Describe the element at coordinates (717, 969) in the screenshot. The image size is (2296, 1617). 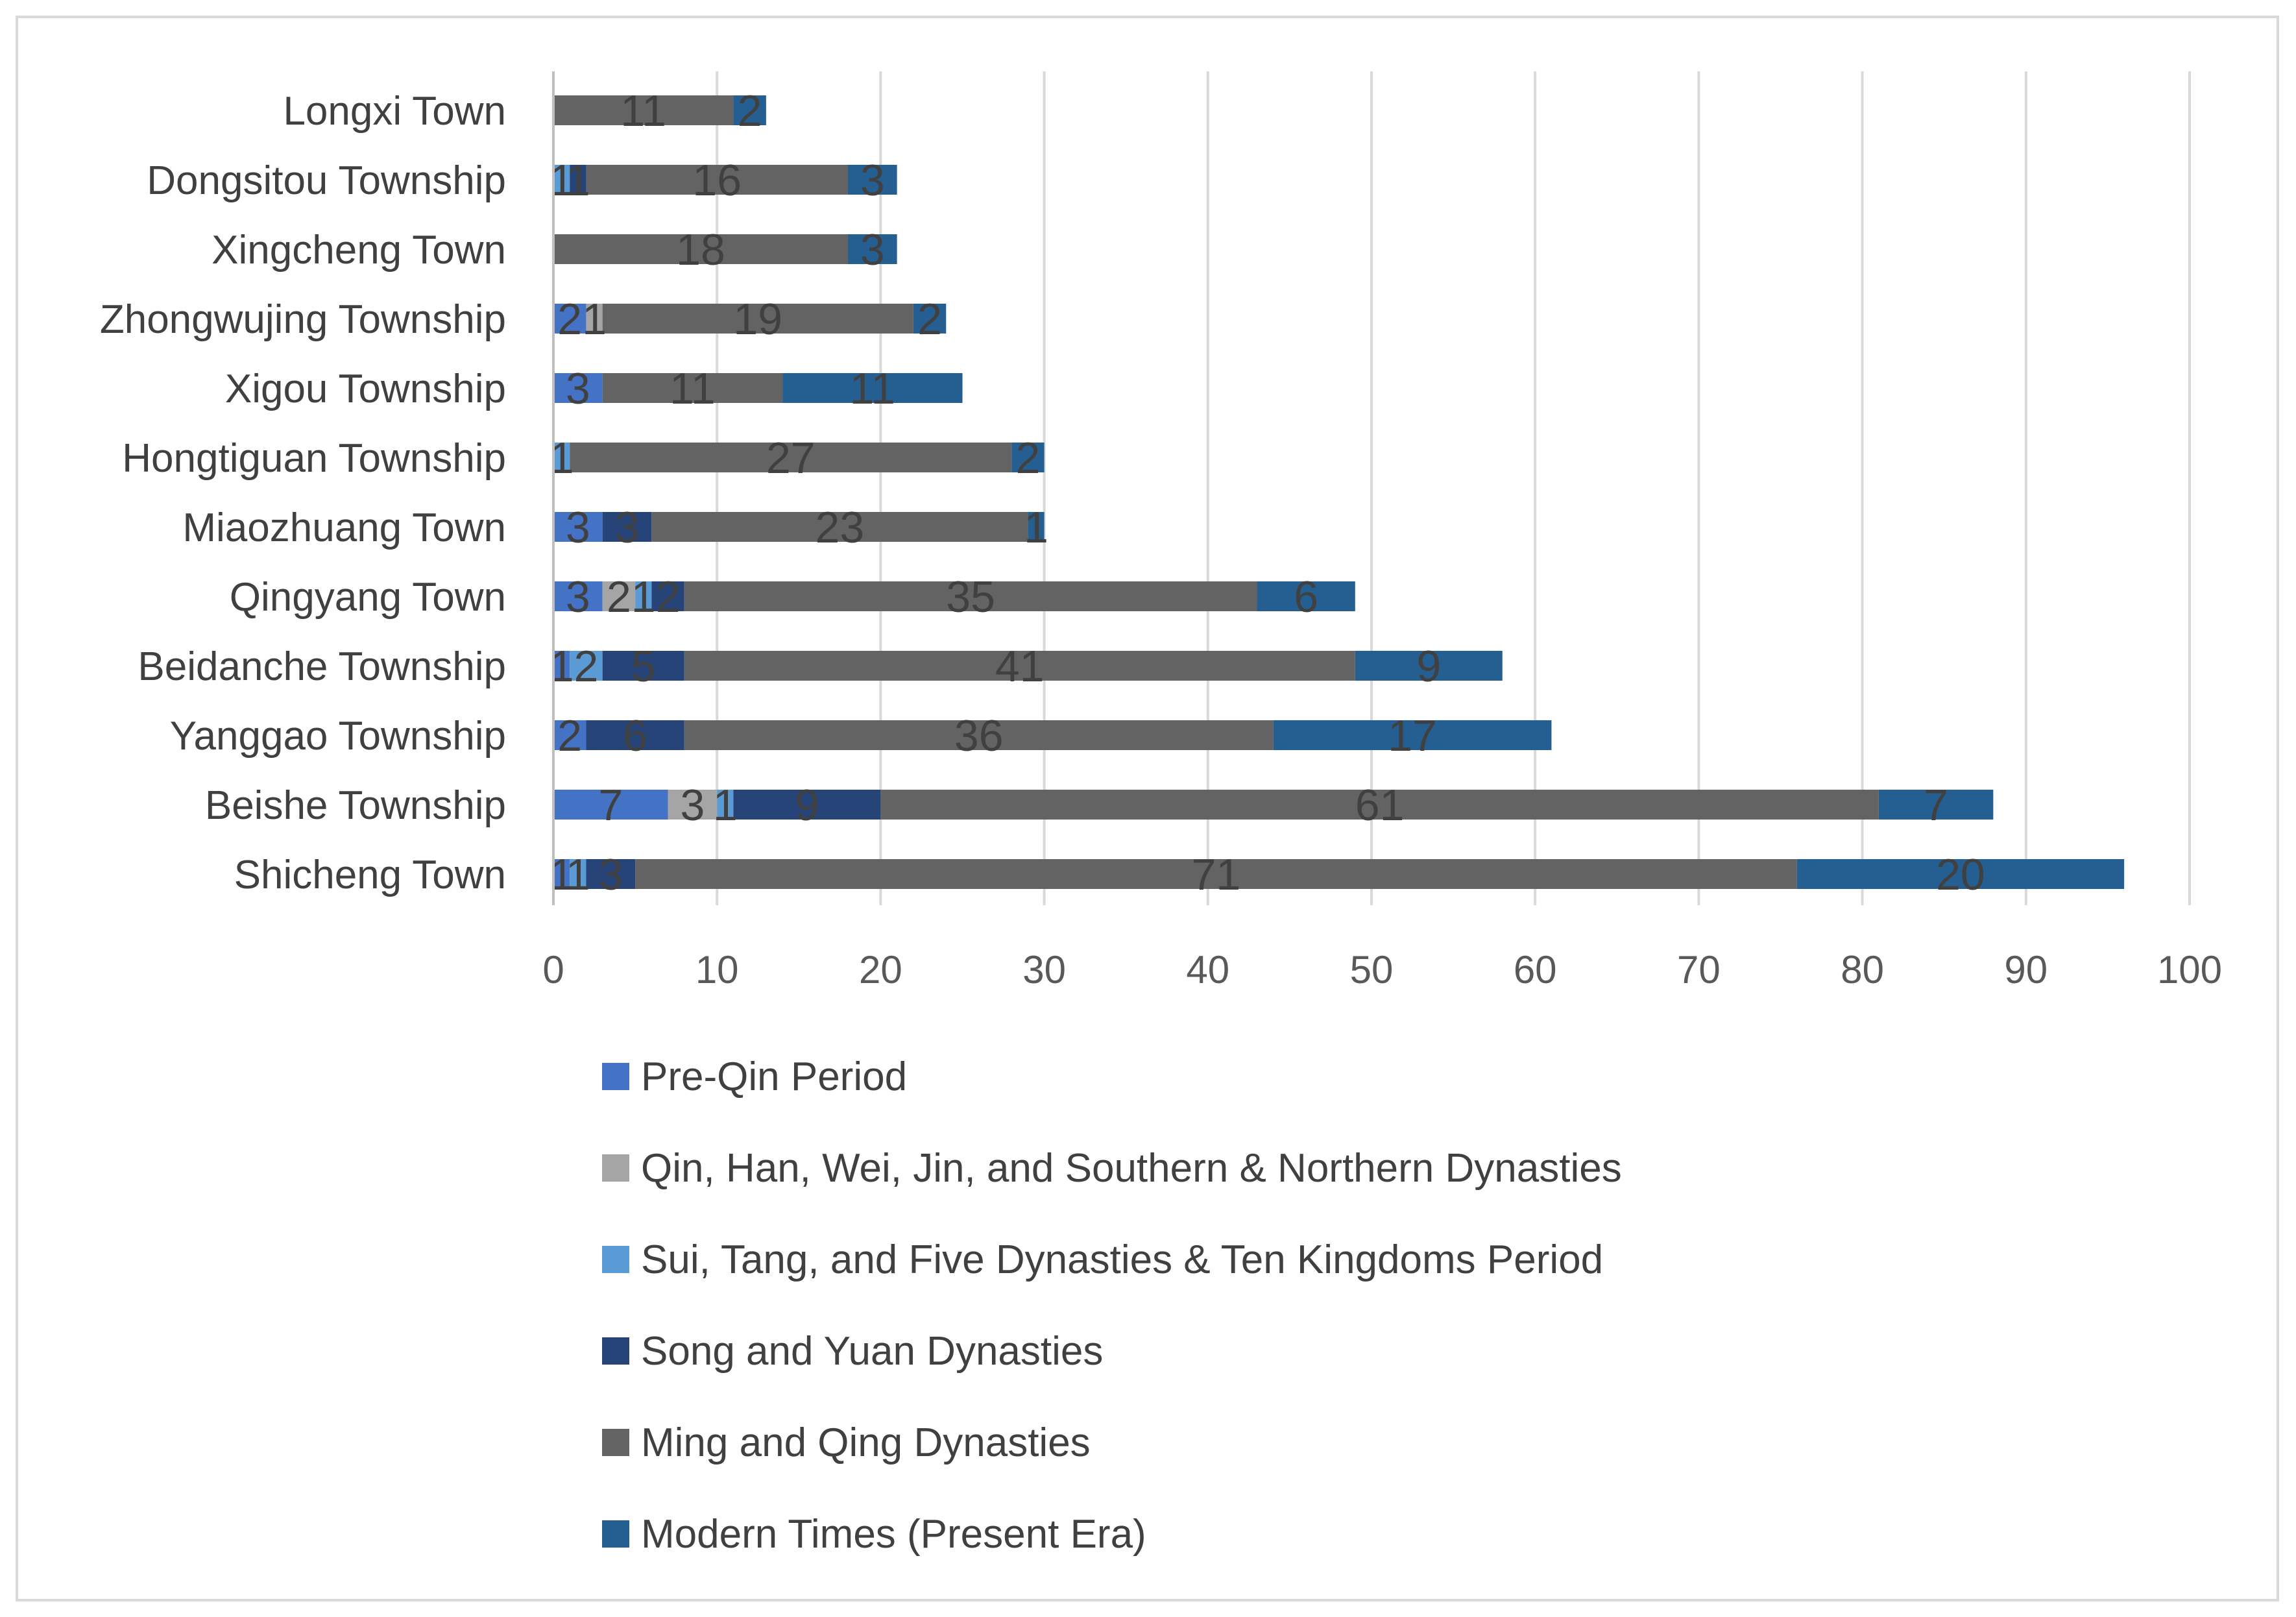
I see `x-tick-label: 10` at that location.